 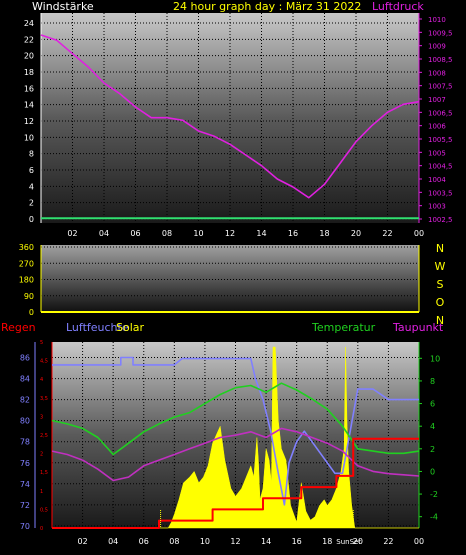 I want to click on rain-tick-label: 0, so click(x=41, y=529).